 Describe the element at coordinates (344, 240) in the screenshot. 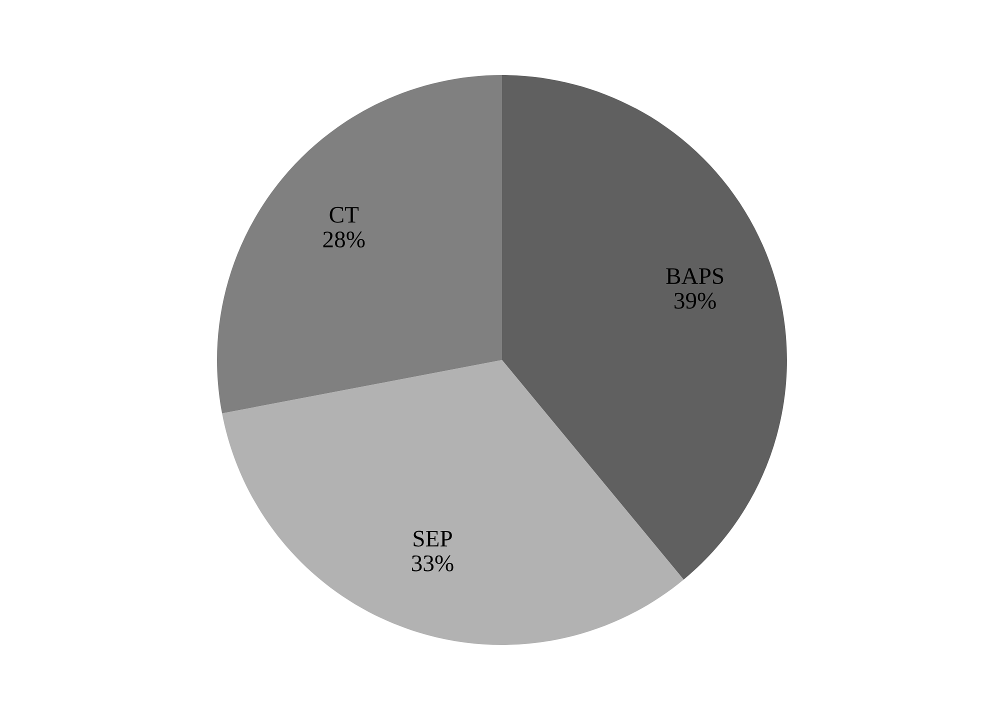

I see `data-label: 28%` at that location.